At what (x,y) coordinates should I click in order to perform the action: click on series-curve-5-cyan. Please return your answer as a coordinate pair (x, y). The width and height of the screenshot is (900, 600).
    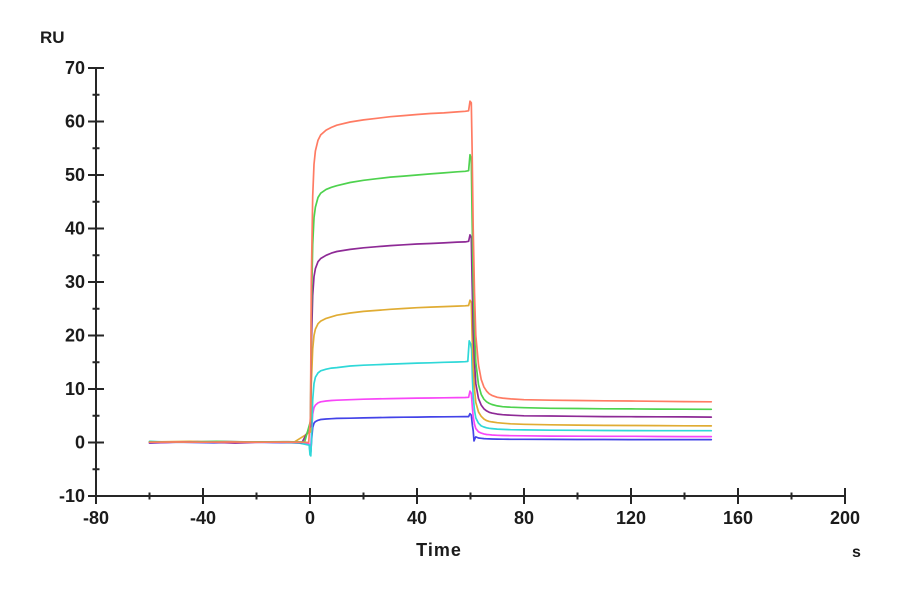
    Looking at the image, I should click on (430, 398).